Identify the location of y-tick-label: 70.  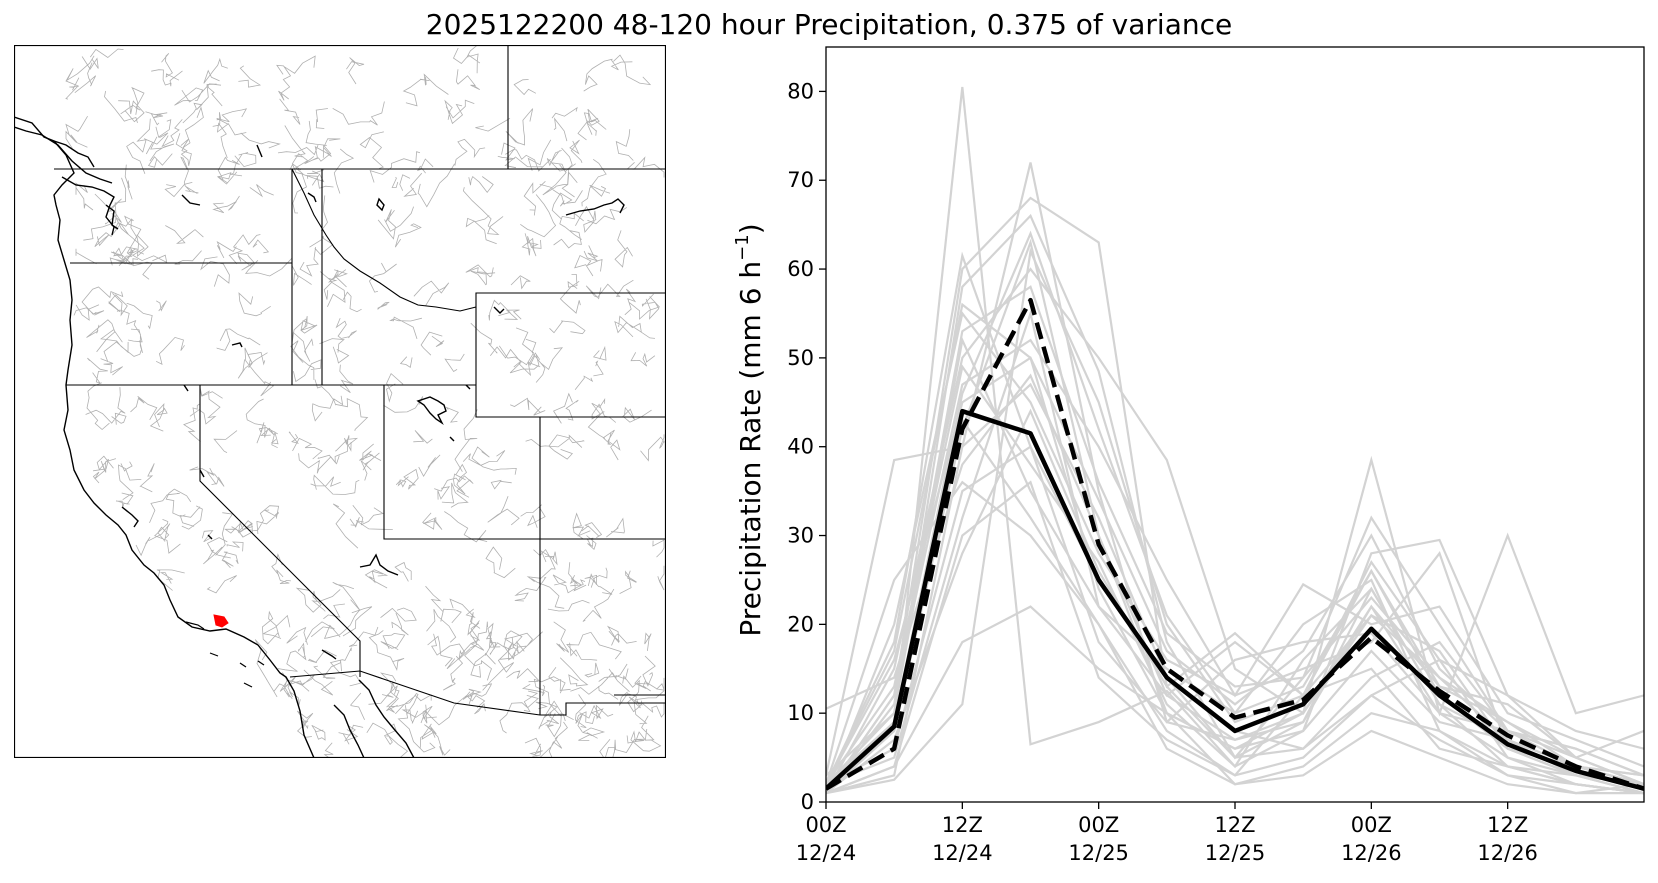
(800, 180).